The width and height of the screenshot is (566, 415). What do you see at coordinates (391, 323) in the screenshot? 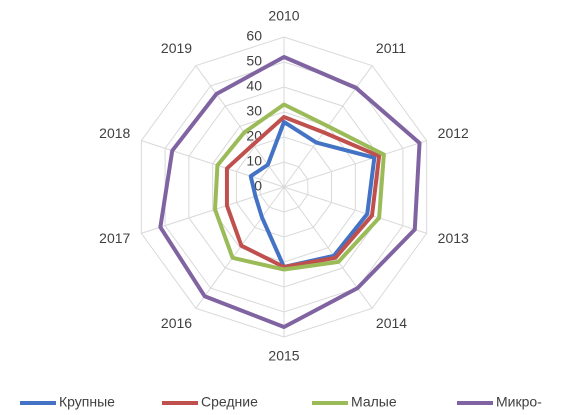
I see `category-label: 2014` at bounding box center [391, 323].